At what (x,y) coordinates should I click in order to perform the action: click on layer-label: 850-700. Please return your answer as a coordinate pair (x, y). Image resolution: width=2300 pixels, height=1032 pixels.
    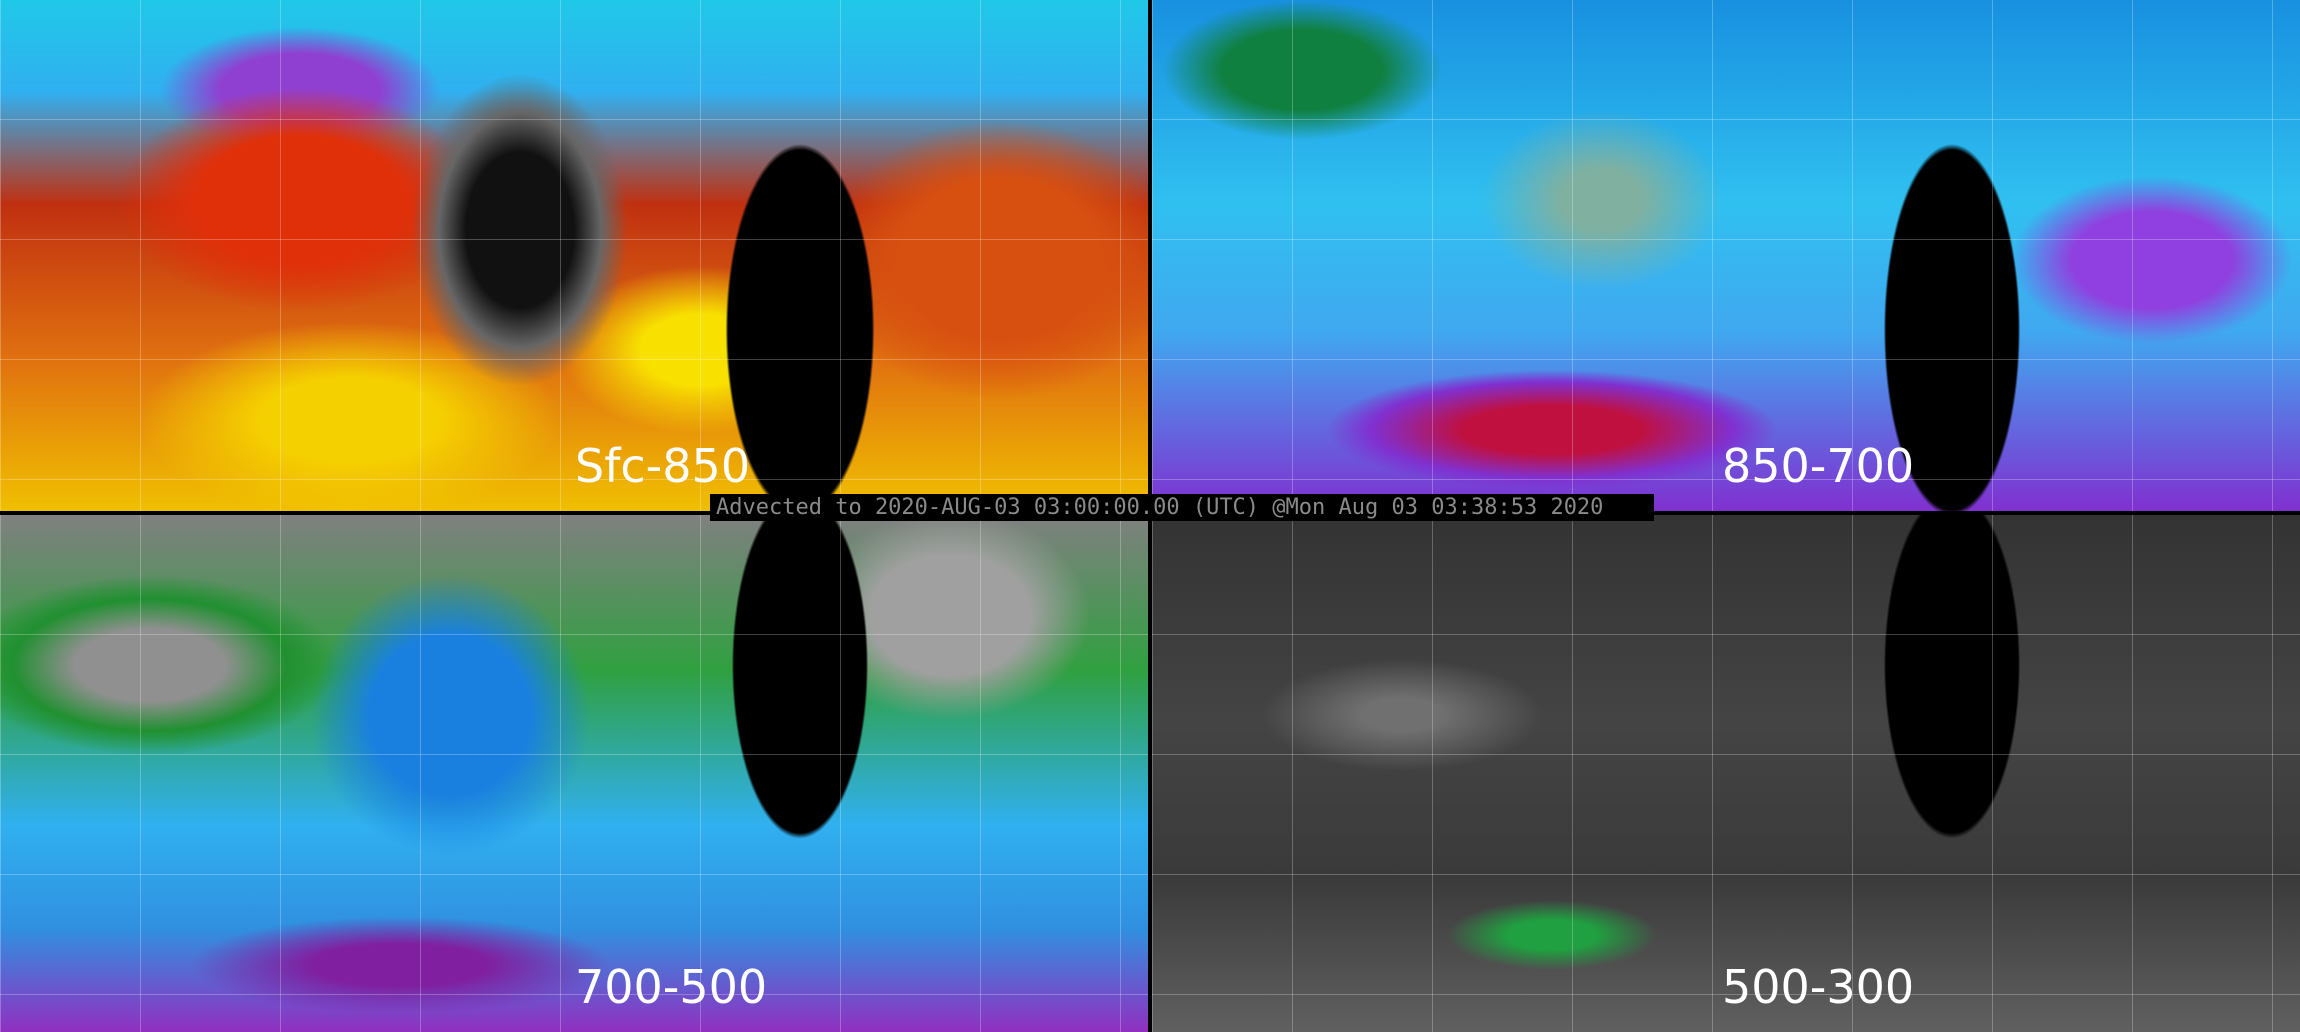
    Looking at the image, I should click on (1818, 466).